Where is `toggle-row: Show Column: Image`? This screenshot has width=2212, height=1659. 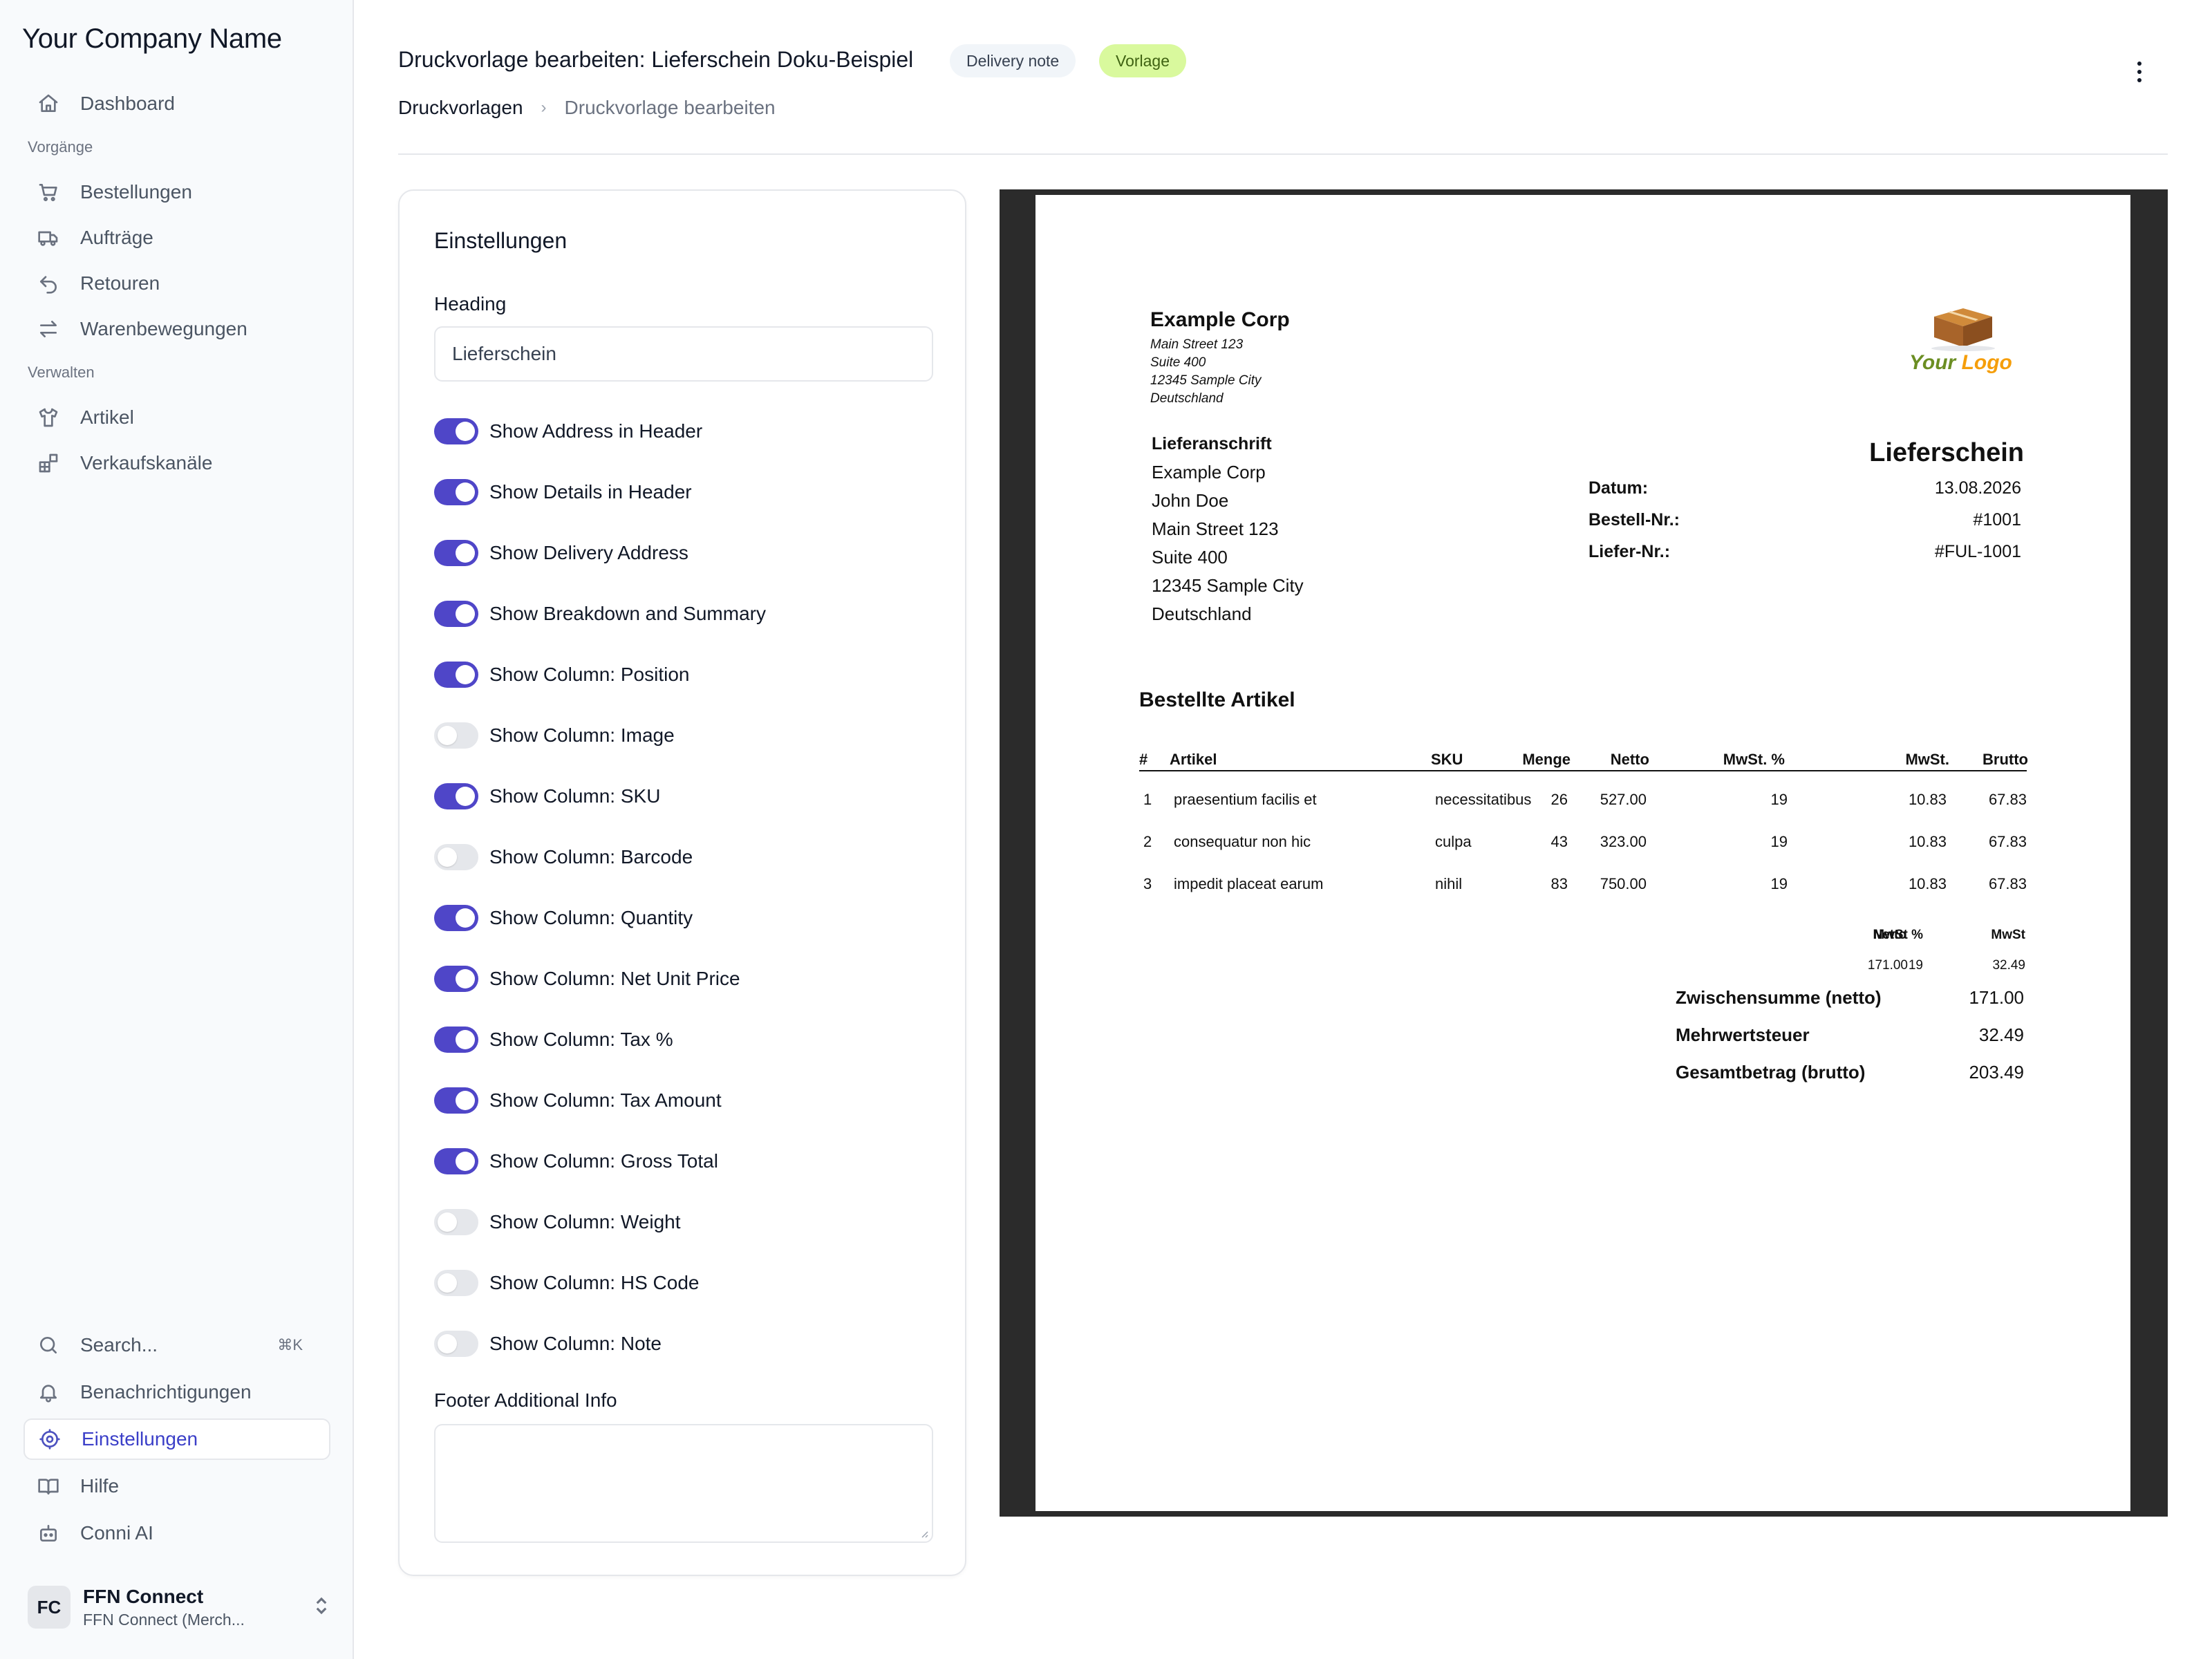 toggle-row: Show Column: Image is located at coordinates (554, 735).